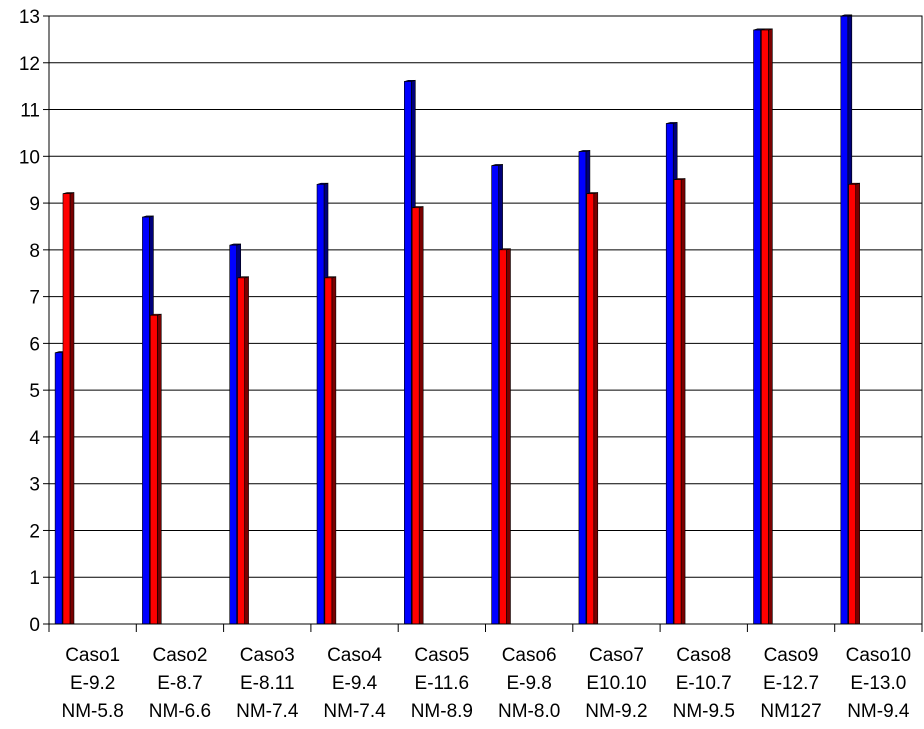 The height and width of the screenshot is (729, 924). What do you see at coordinates (34, 485) in the screenshot?
I see `y-tick-label: 3` at bounding box center [34, 485].